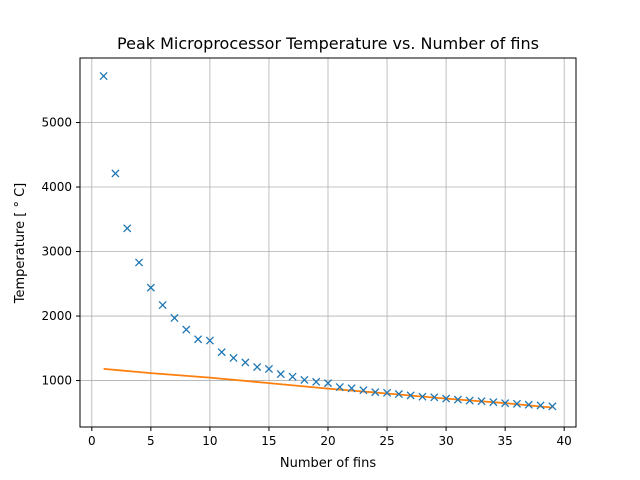 This screenshot has width=640, height=480. I want to click on x-tick-label: 30, so click(445, 441).